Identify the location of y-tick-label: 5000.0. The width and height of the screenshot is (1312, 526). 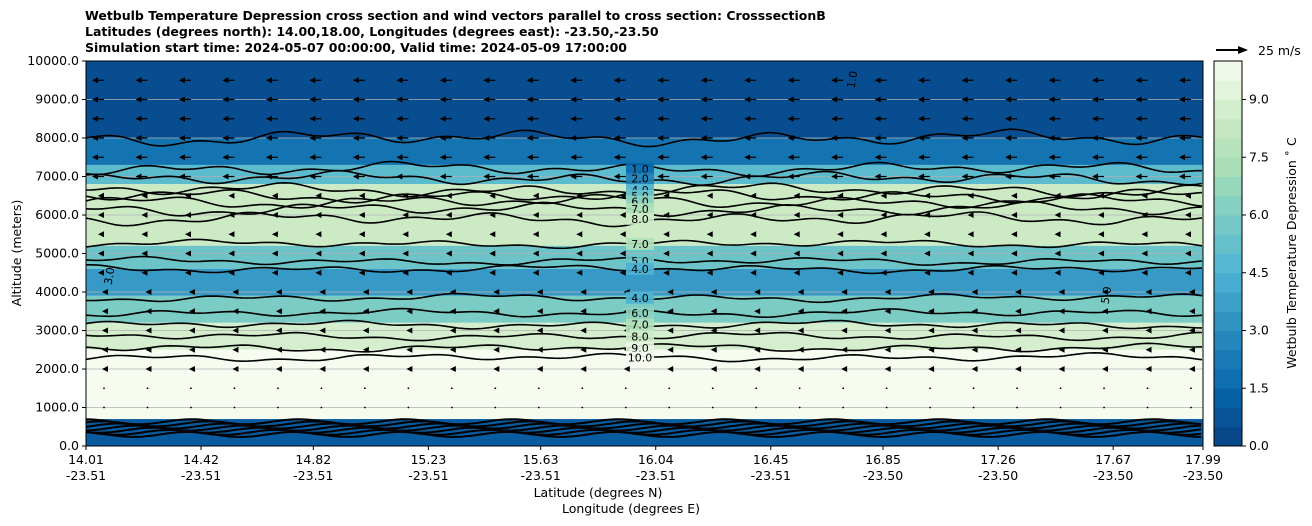
(57, 253).